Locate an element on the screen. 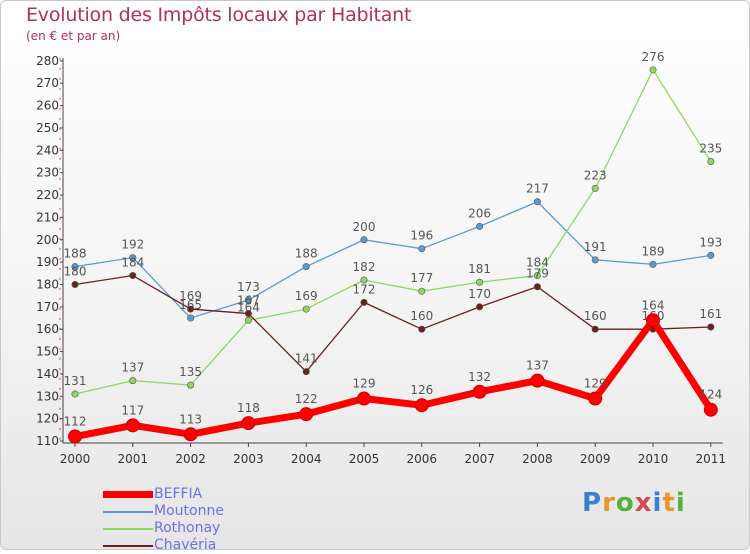 The image size is (750, 554). x-tick-label: 2009 is located at coordinates (595, 459).